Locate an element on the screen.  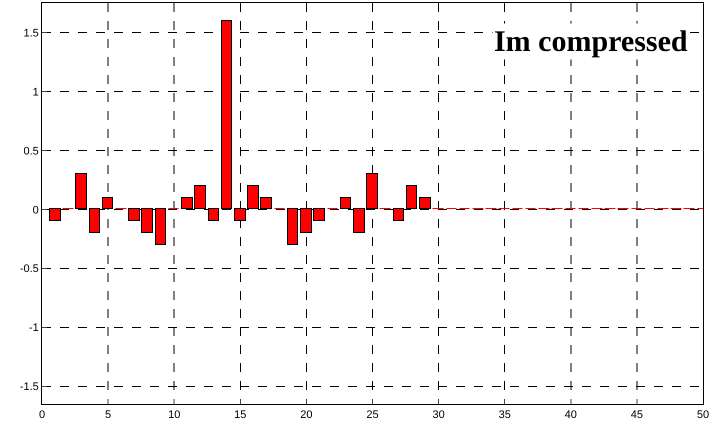
x-tick-label: 40 is located at coordinates (570, 415).